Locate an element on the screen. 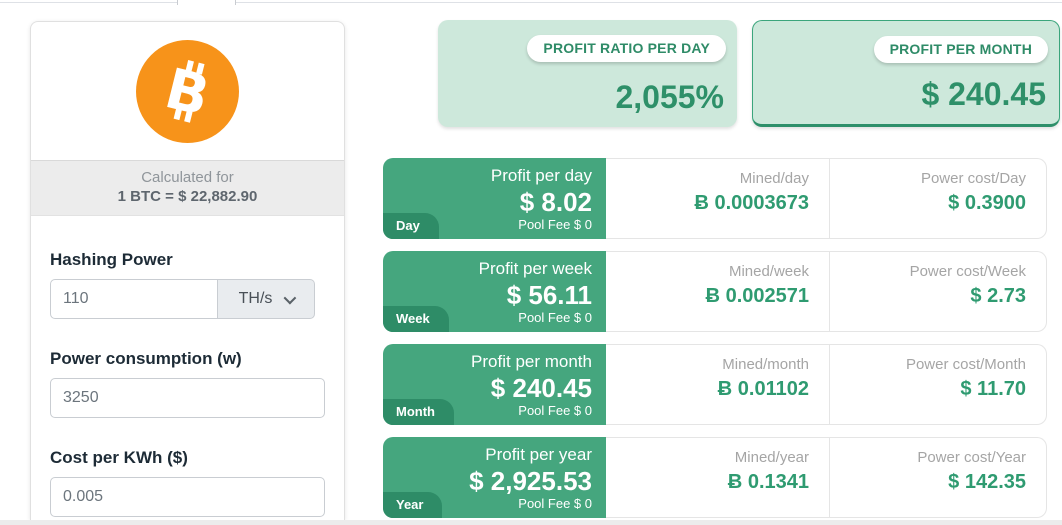 This screenshot has height=525, width=1062. power-consumption-field: Power consumption (w) is located at coordinates (187, 383).